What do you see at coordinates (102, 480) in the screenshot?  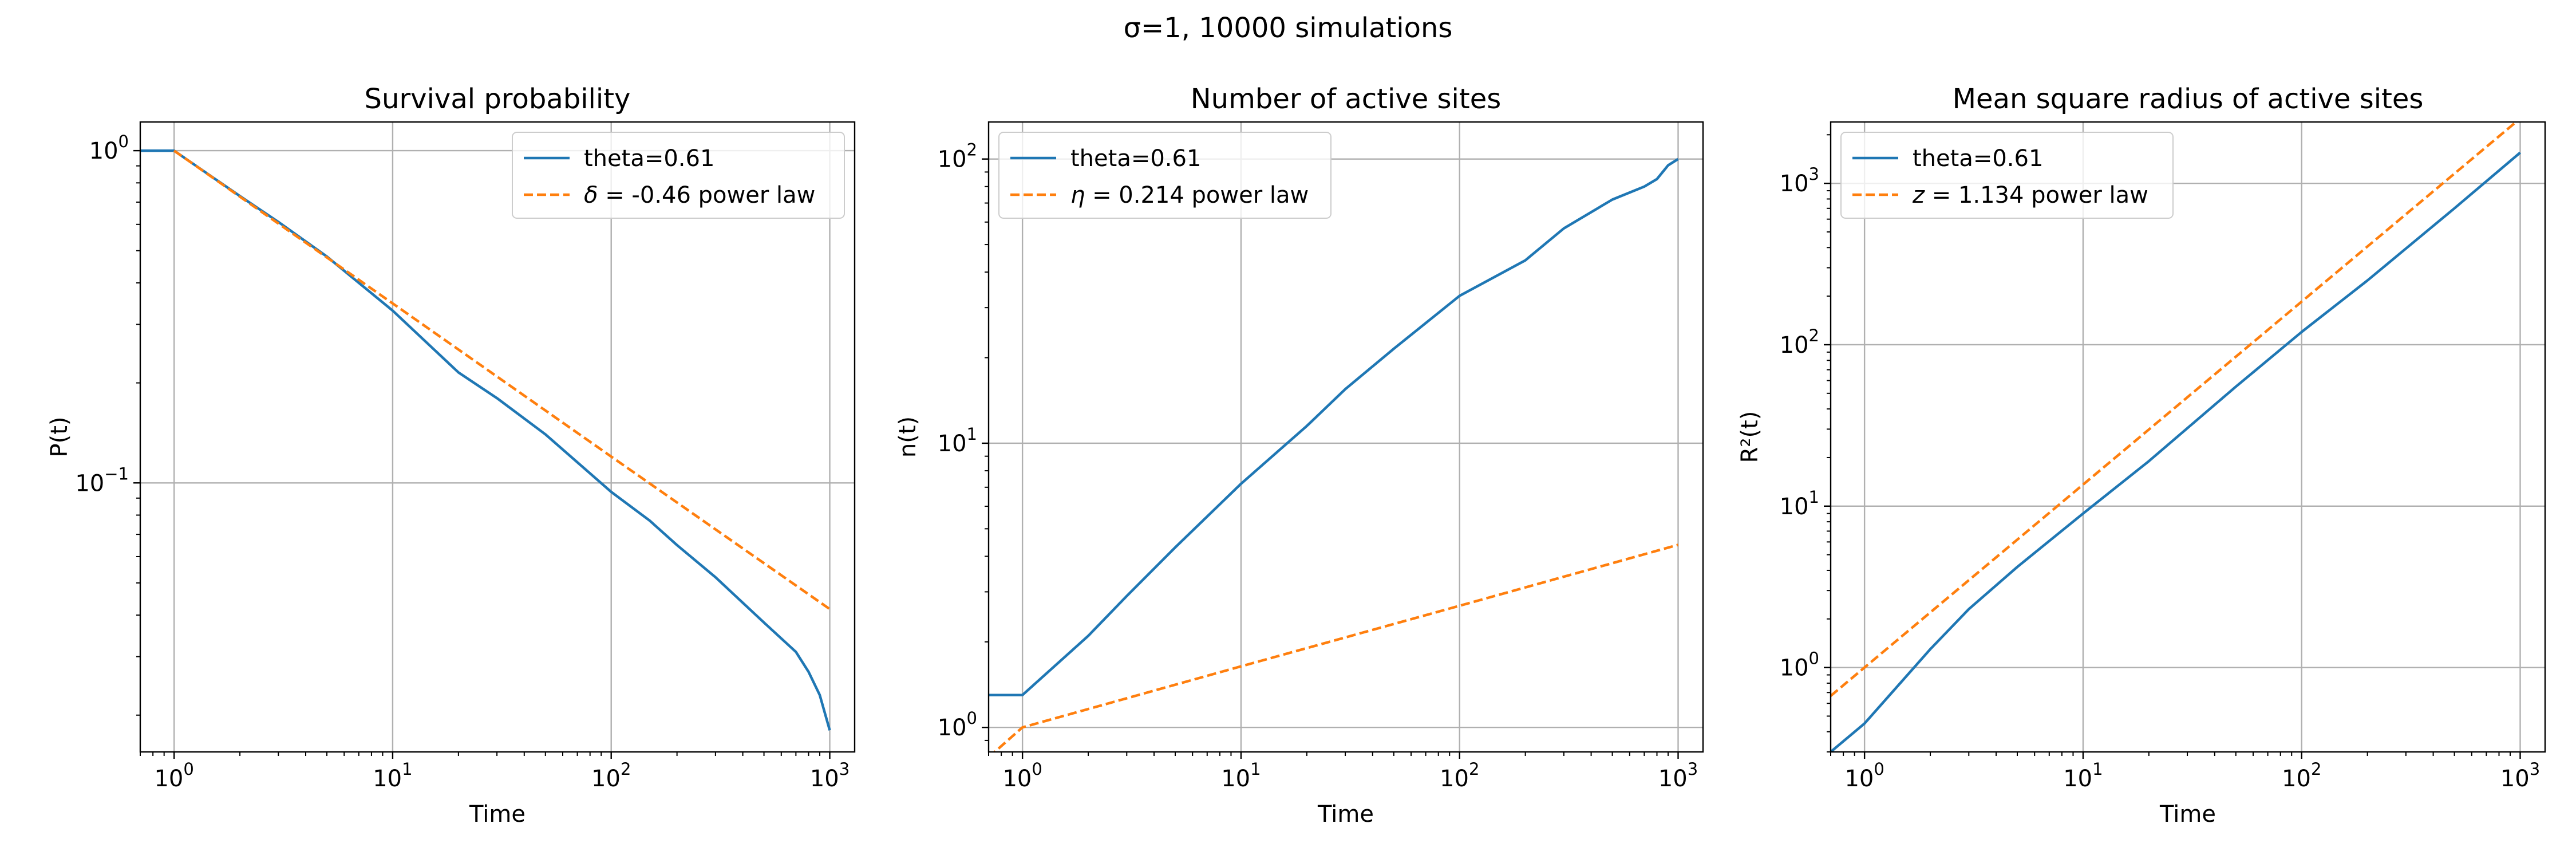 I see `y-tick-label: 10⁻¹` at bounding box center [102, 480].